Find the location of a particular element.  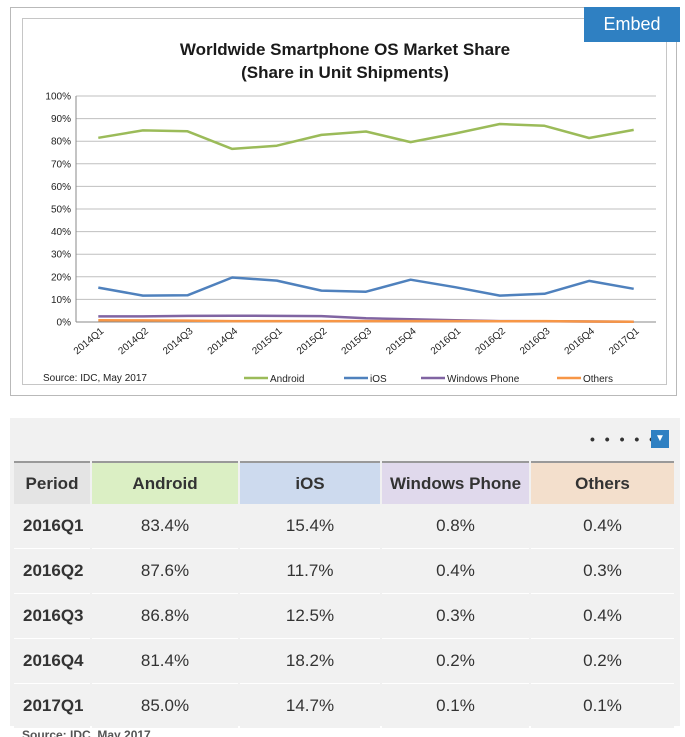

column-header-windows-phone: Windows Phone is located at coordinates (455, 482).